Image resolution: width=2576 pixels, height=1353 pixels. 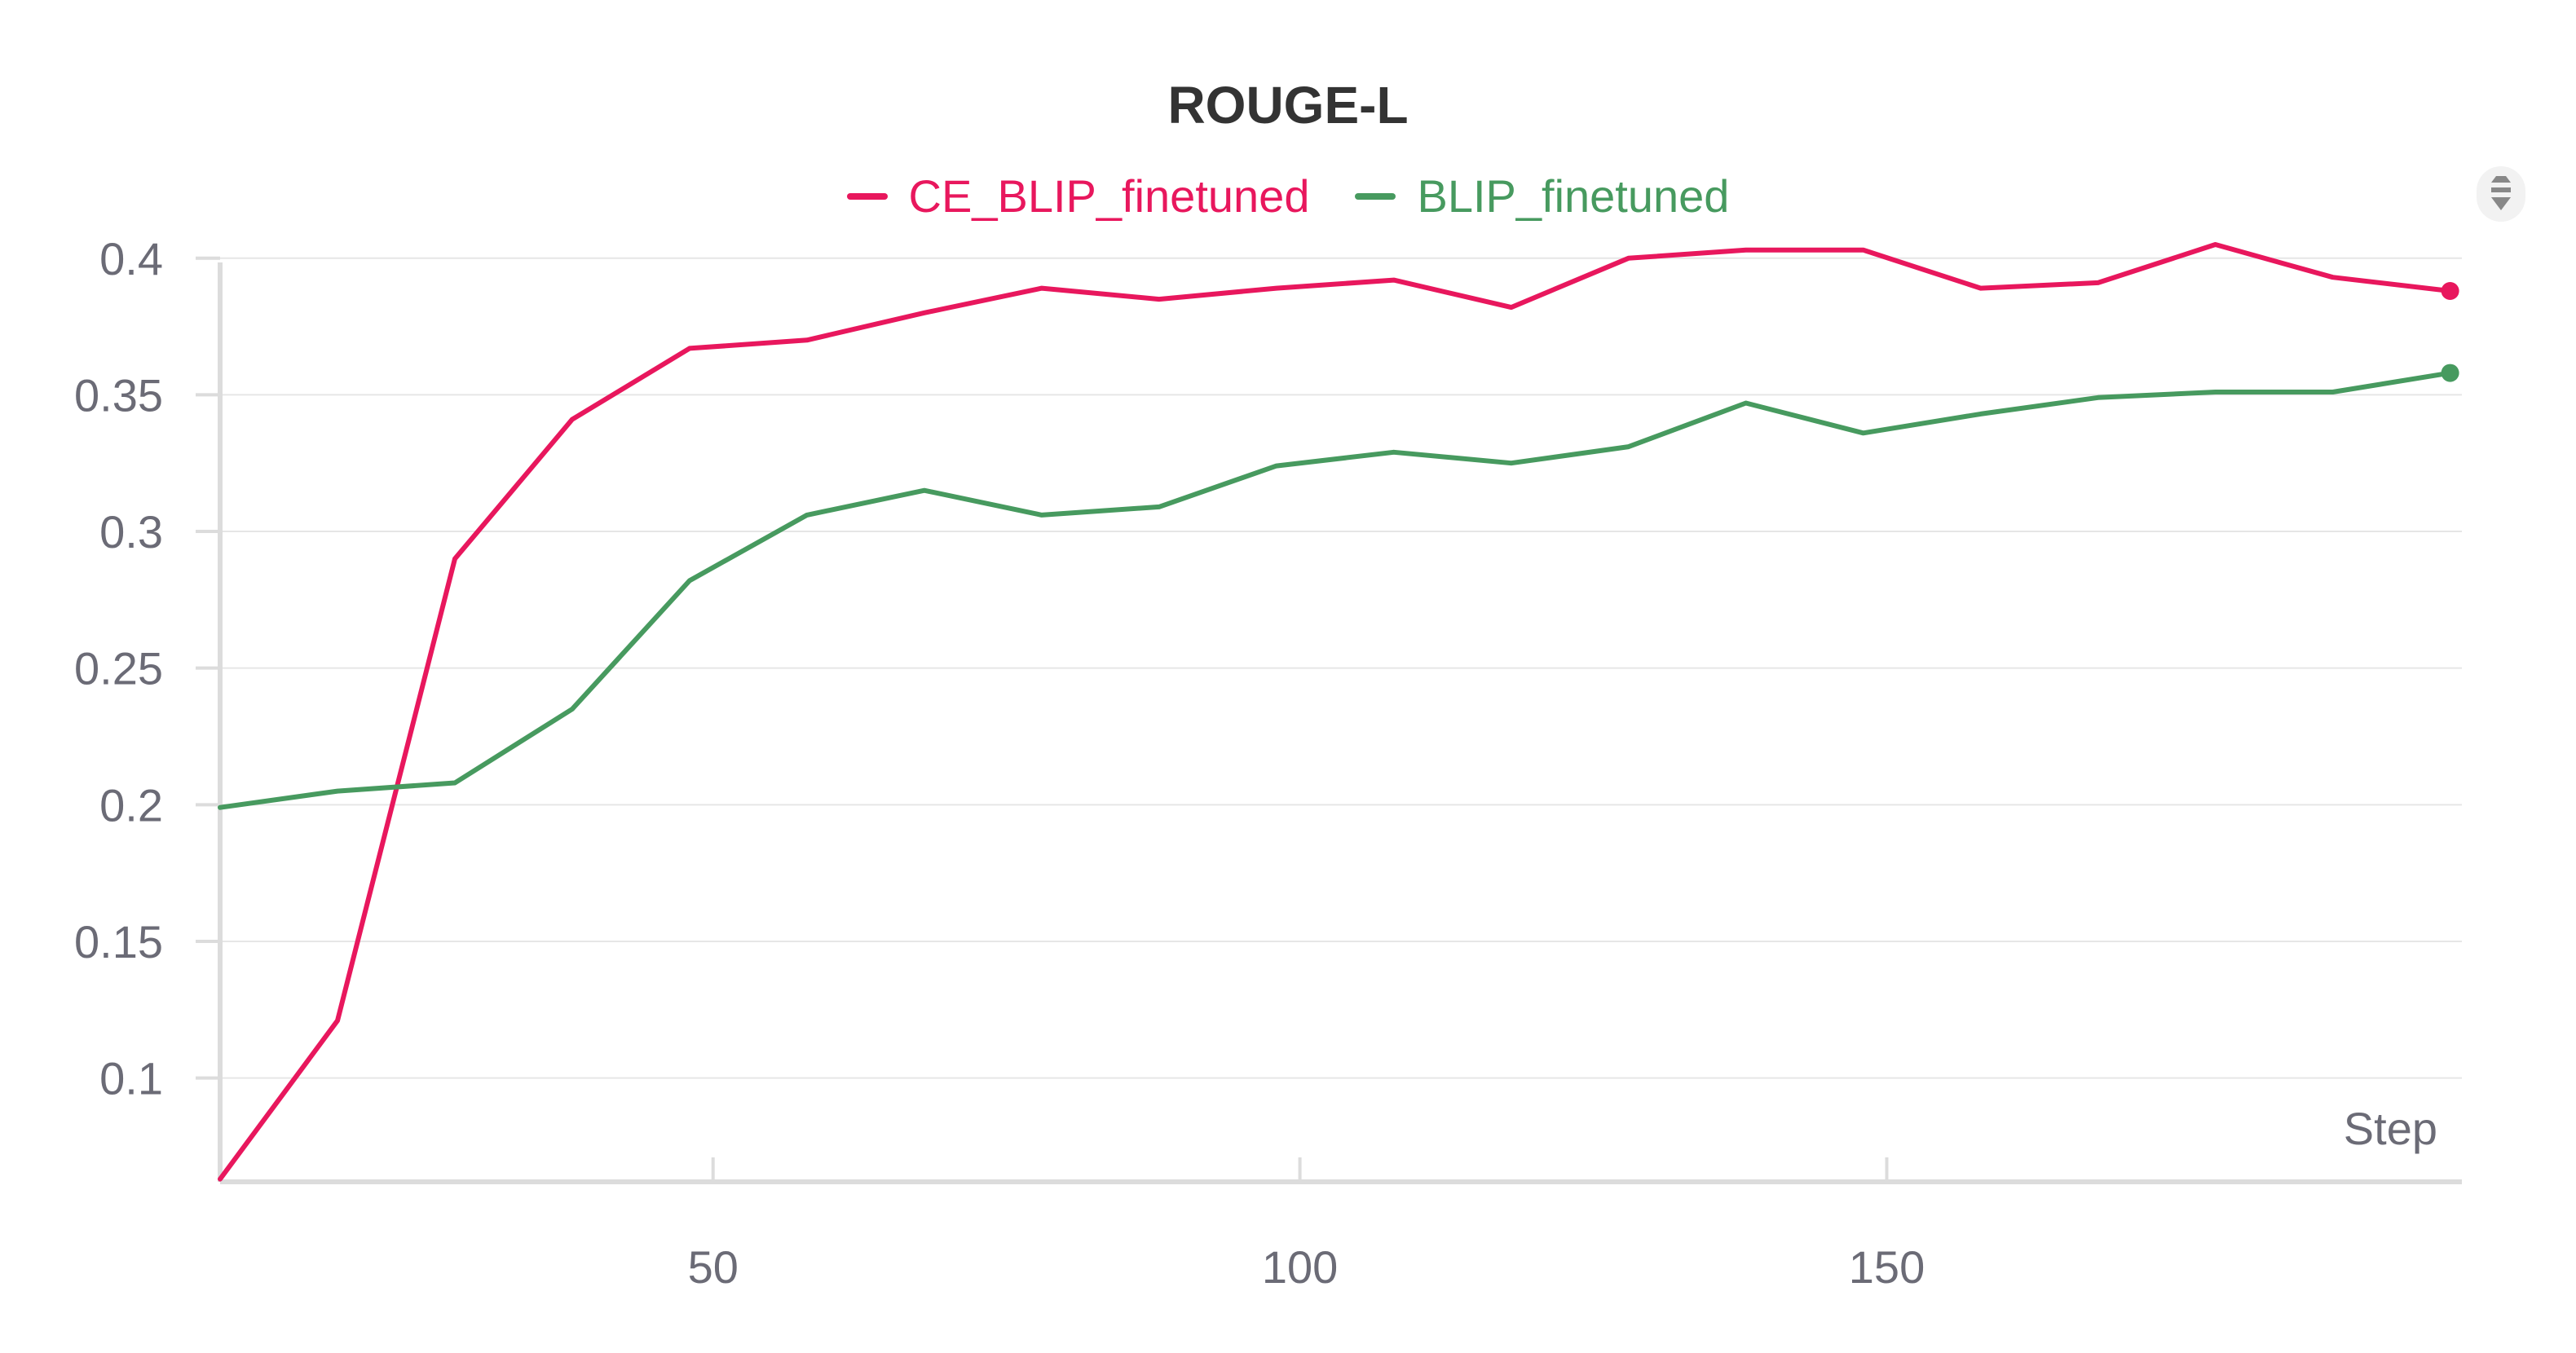 What do you see at coordinates (1375, 196) in the screenshot?
I see `legend-swatch-blip-finetuned` at bounding box center [1375, 196].